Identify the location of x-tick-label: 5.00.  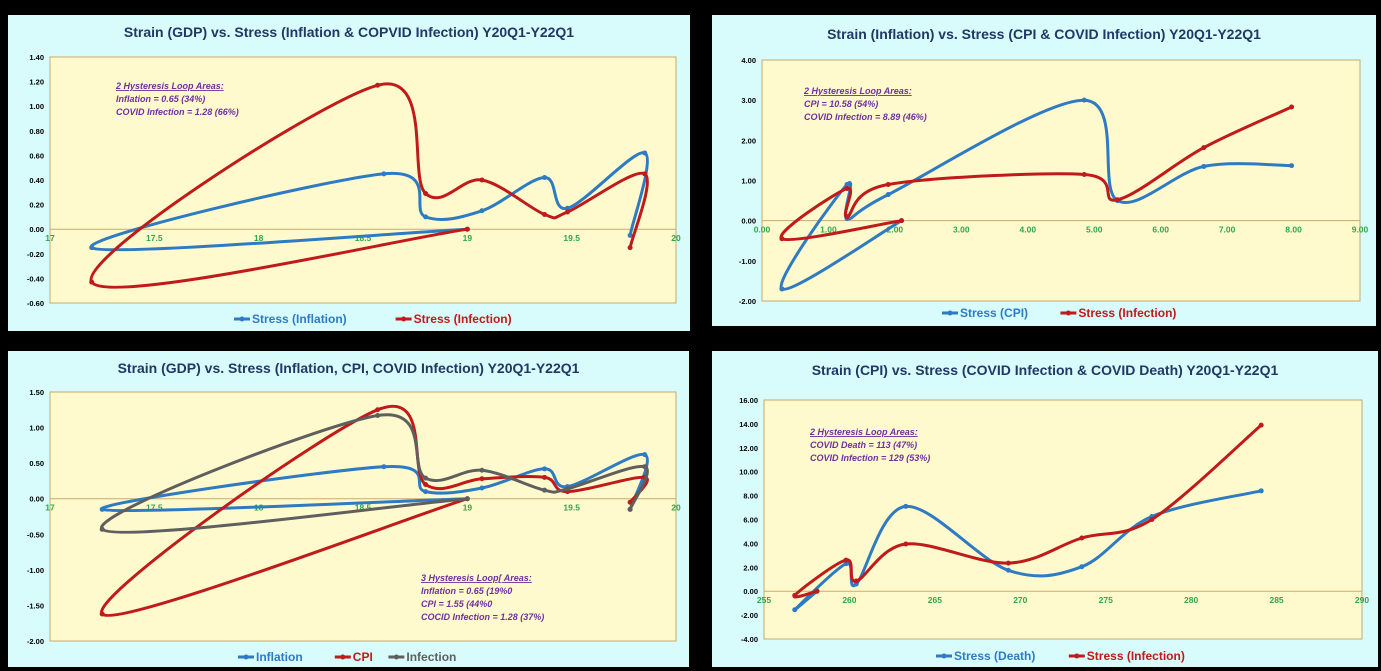
(1094, 230).